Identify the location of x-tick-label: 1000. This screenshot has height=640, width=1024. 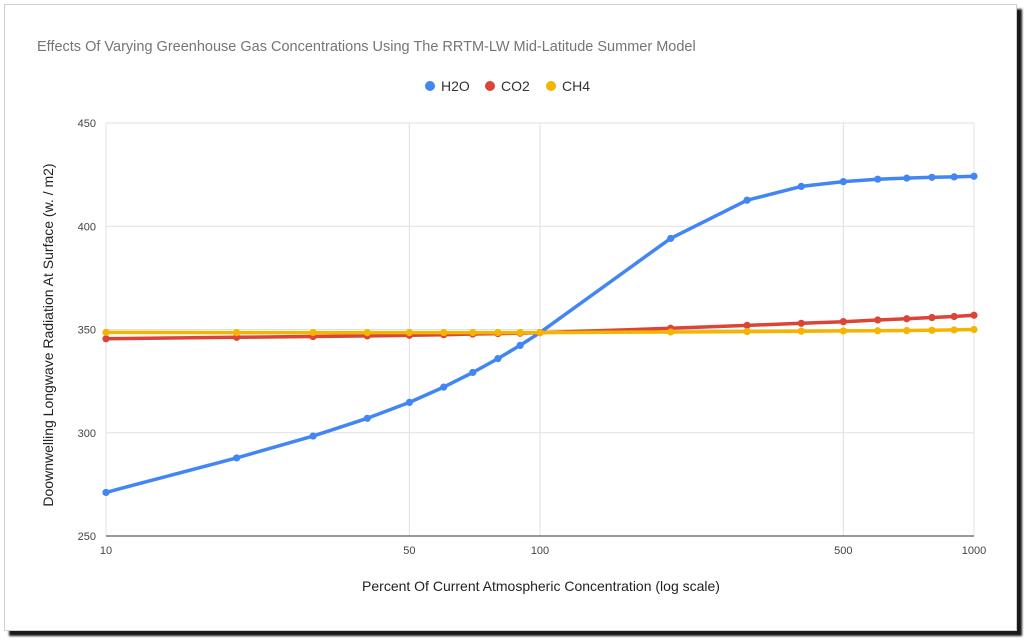
(974, 551).